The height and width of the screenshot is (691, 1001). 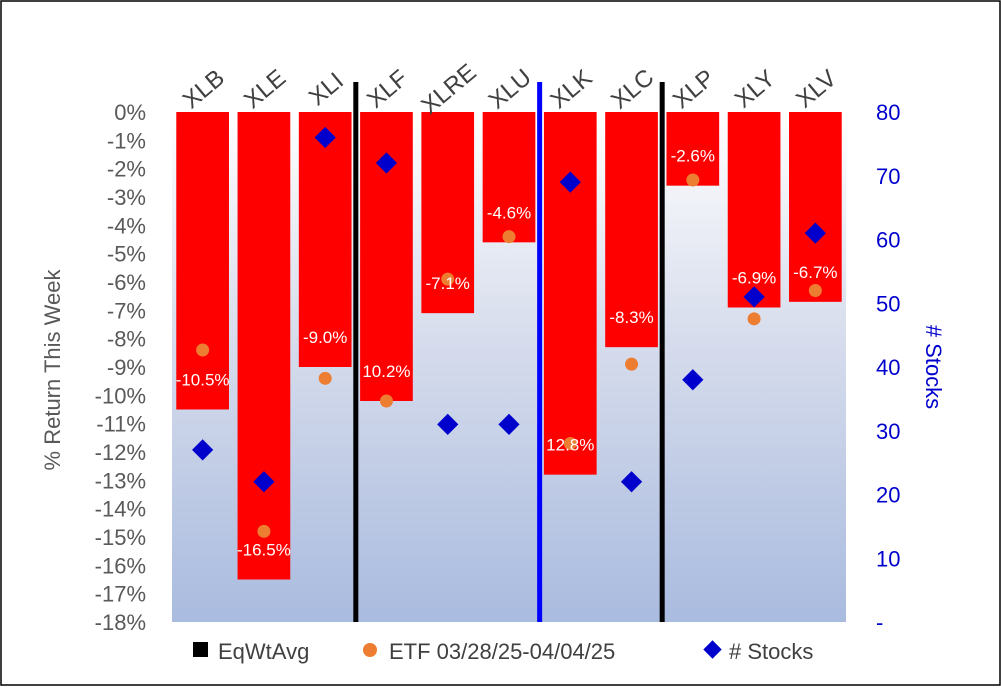 What do you see at coordinates (202, 261) in the screenshot?
I see `bar-xlb` at bounding box center [202, 261].